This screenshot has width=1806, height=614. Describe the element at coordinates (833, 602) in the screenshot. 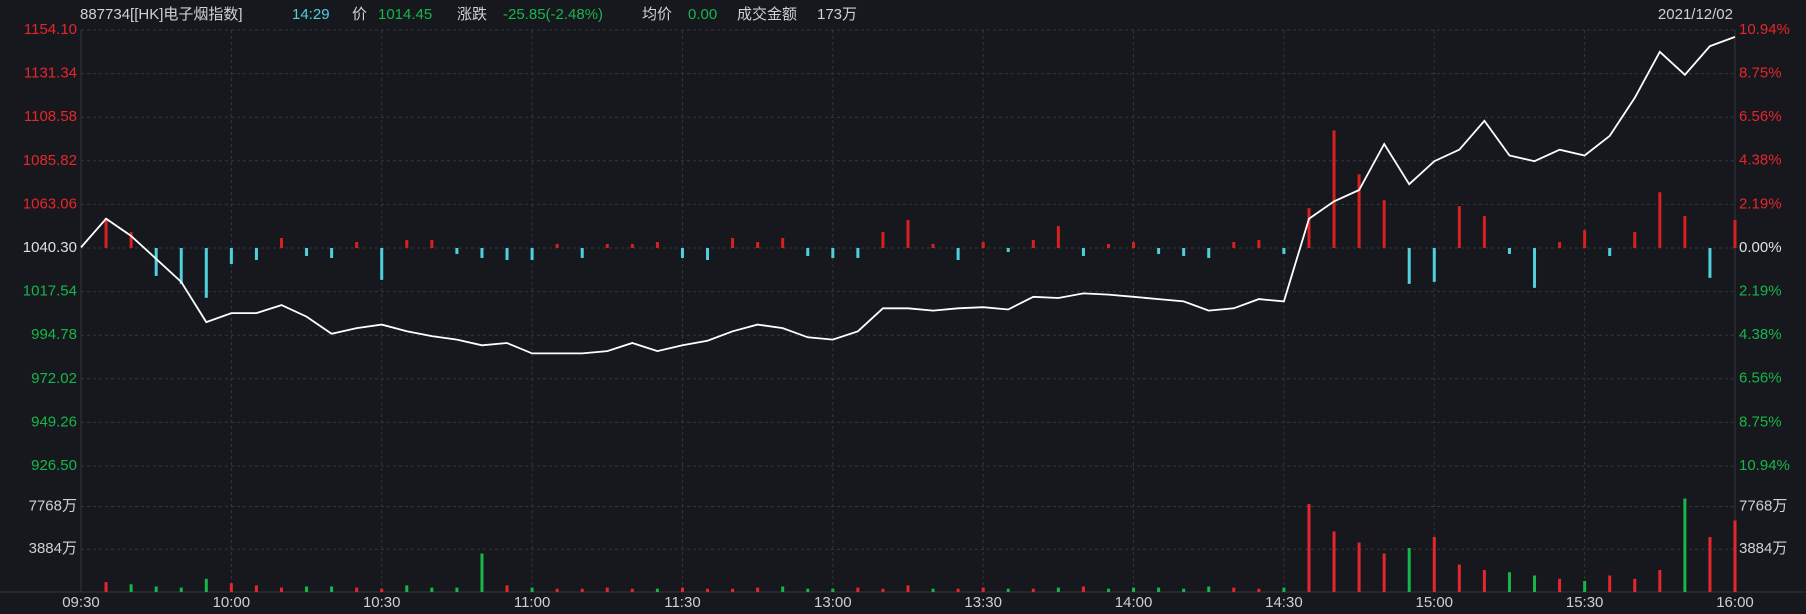

I see `x-tick-label: 13:00` at that location.